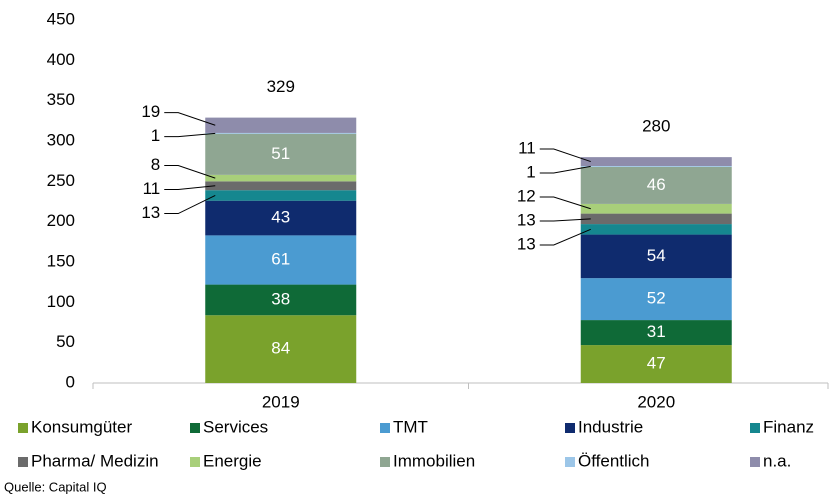  What do you see at coordinates (777, 460) in the screenshot?
I see `legend-label: n.a.` at bounding box center [777, 460].